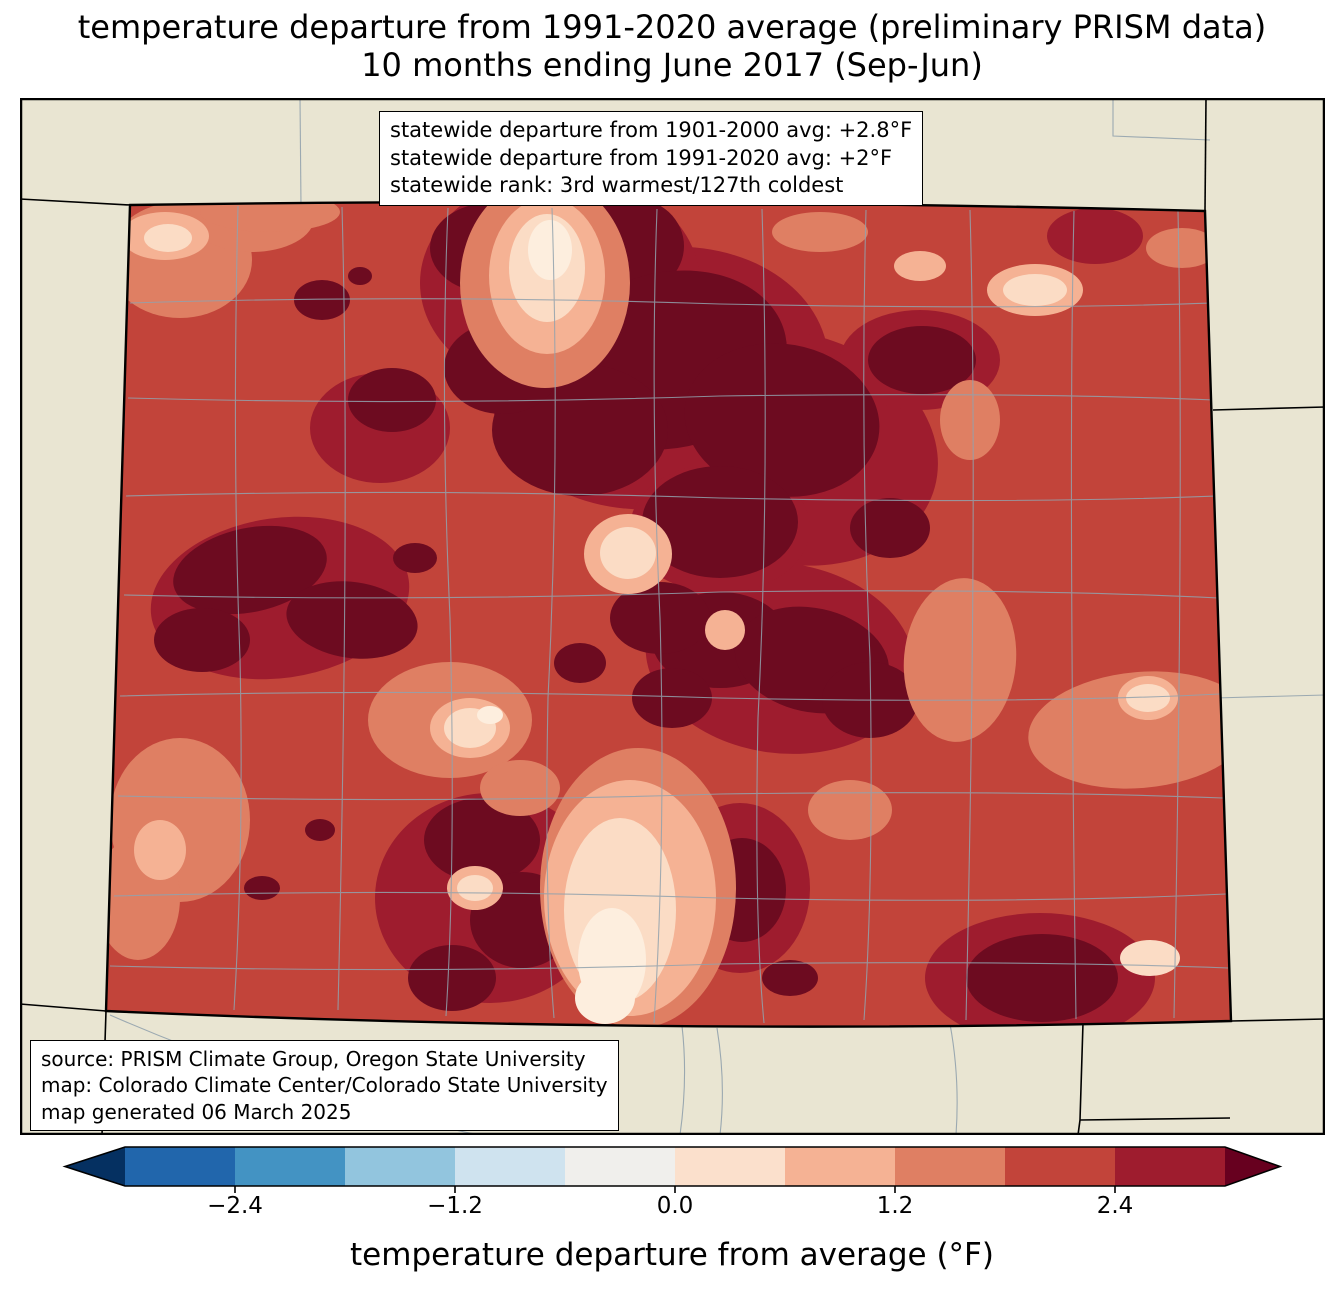  Describe the element at coordinates (675, 1189) in the screenshot. I see `colorbar-tick-marks` at that location.